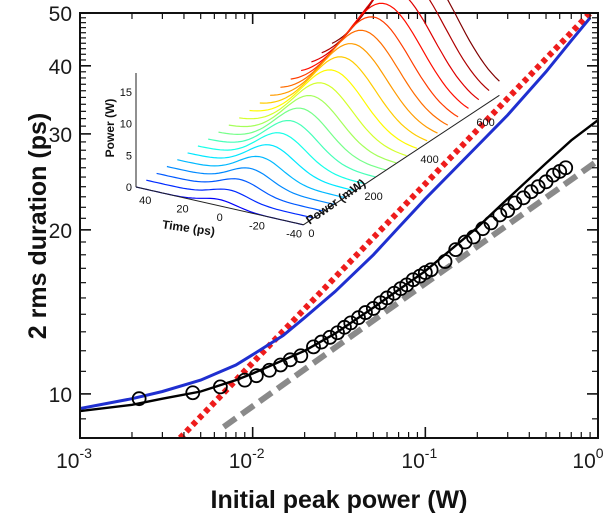 Image resolution: width=616 pixels, height=514 pixels. Describe the element at coordinates (247, 459) in the screenshot. I see `x-tick-label: 10⁻²` at that location.